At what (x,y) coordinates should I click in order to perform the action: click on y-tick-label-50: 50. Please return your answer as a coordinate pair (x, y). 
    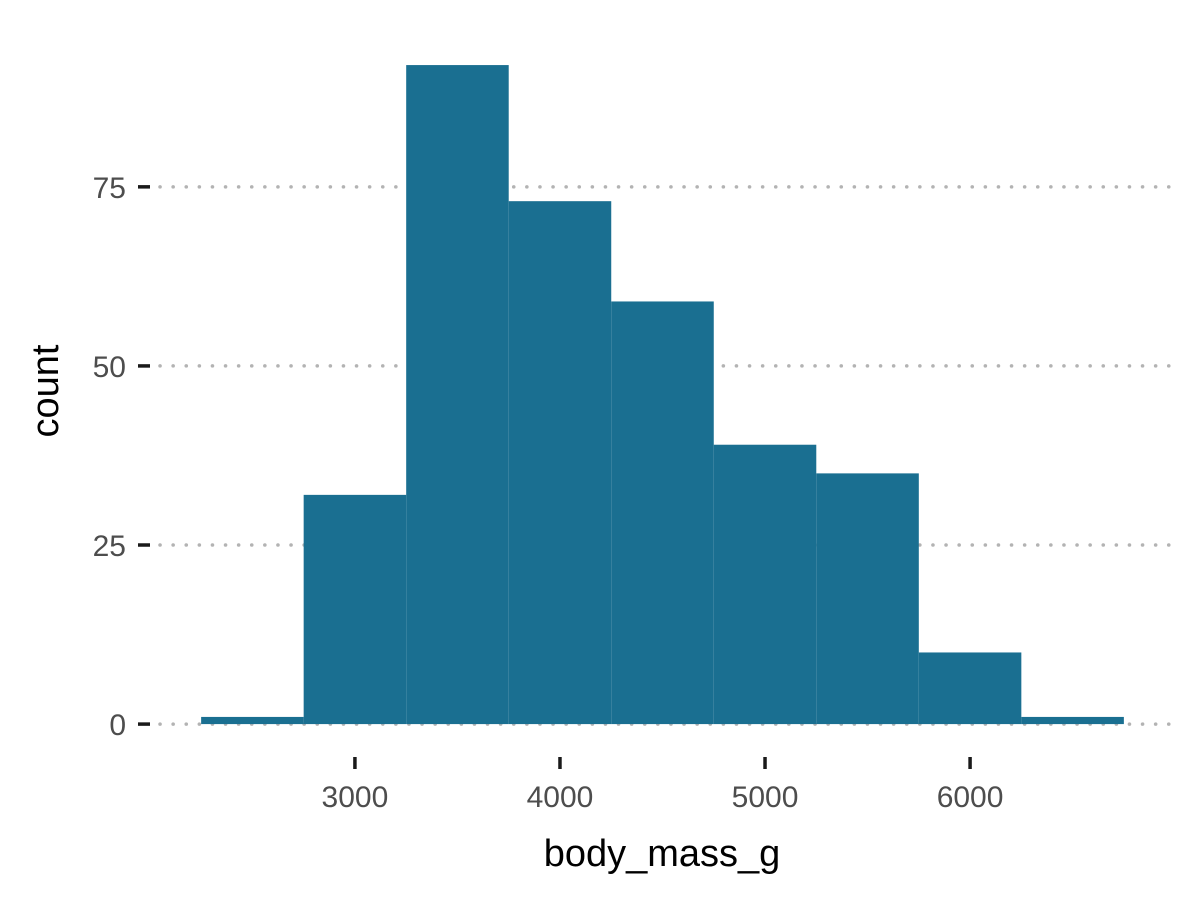
    Looking at the image, I should click on (109, 367).